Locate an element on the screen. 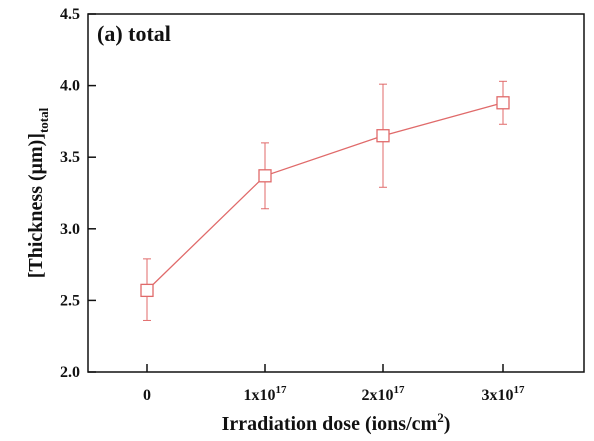  x-axis-ticks: 0 1x10¹⁷ 2x10¹⁷ 3x10¹⁷ is located at coordinates (334, 384).